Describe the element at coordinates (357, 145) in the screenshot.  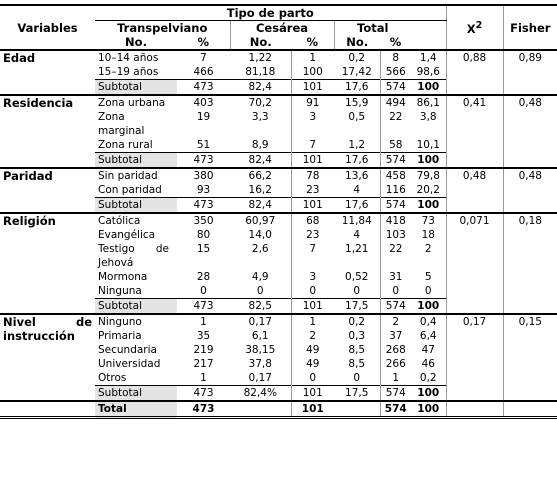
I see `cell: 1,2` at that location.